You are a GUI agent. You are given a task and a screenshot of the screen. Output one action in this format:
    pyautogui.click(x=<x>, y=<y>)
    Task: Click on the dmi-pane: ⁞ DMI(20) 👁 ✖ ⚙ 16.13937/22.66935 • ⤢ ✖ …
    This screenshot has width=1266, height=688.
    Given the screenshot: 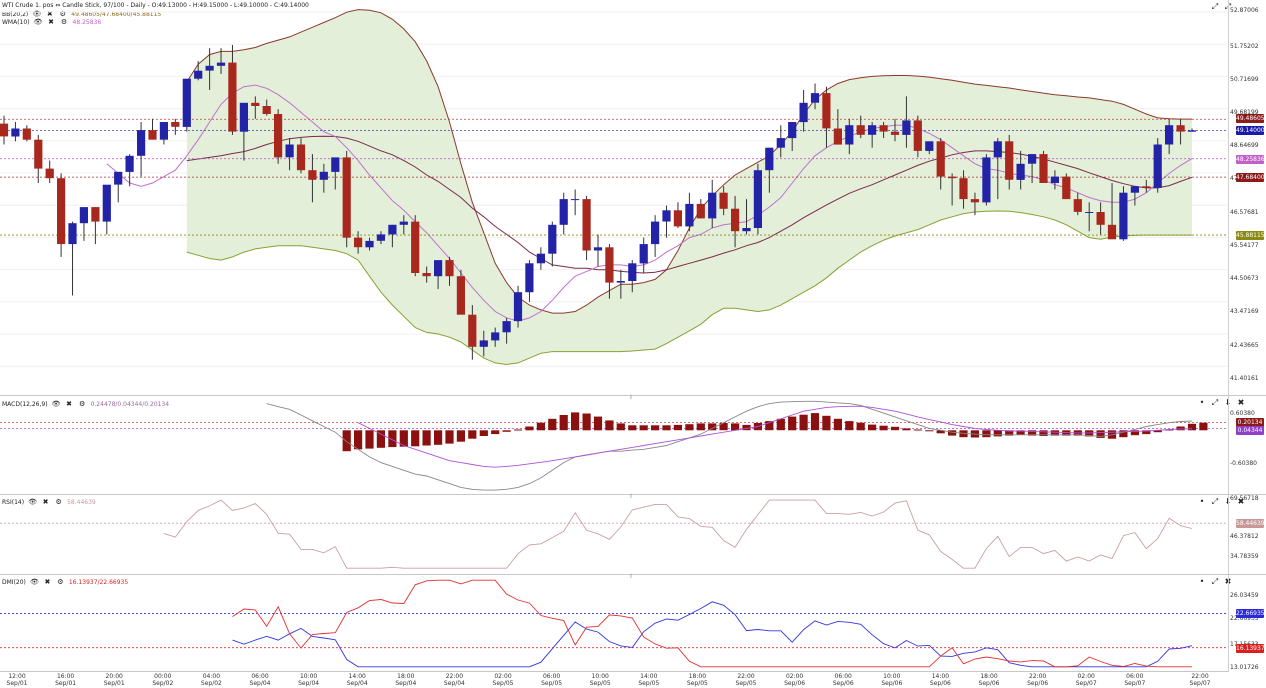 What is the action you would take?
    pyautogui.click(x=633, y=622)
    